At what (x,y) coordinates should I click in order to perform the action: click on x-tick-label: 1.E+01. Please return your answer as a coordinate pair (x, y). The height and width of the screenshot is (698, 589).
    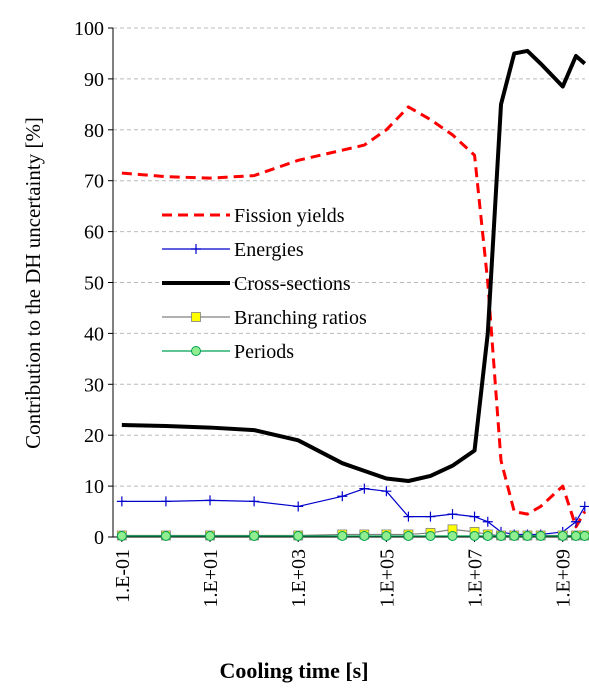
    Looking at the image, I should click on (211, 578).